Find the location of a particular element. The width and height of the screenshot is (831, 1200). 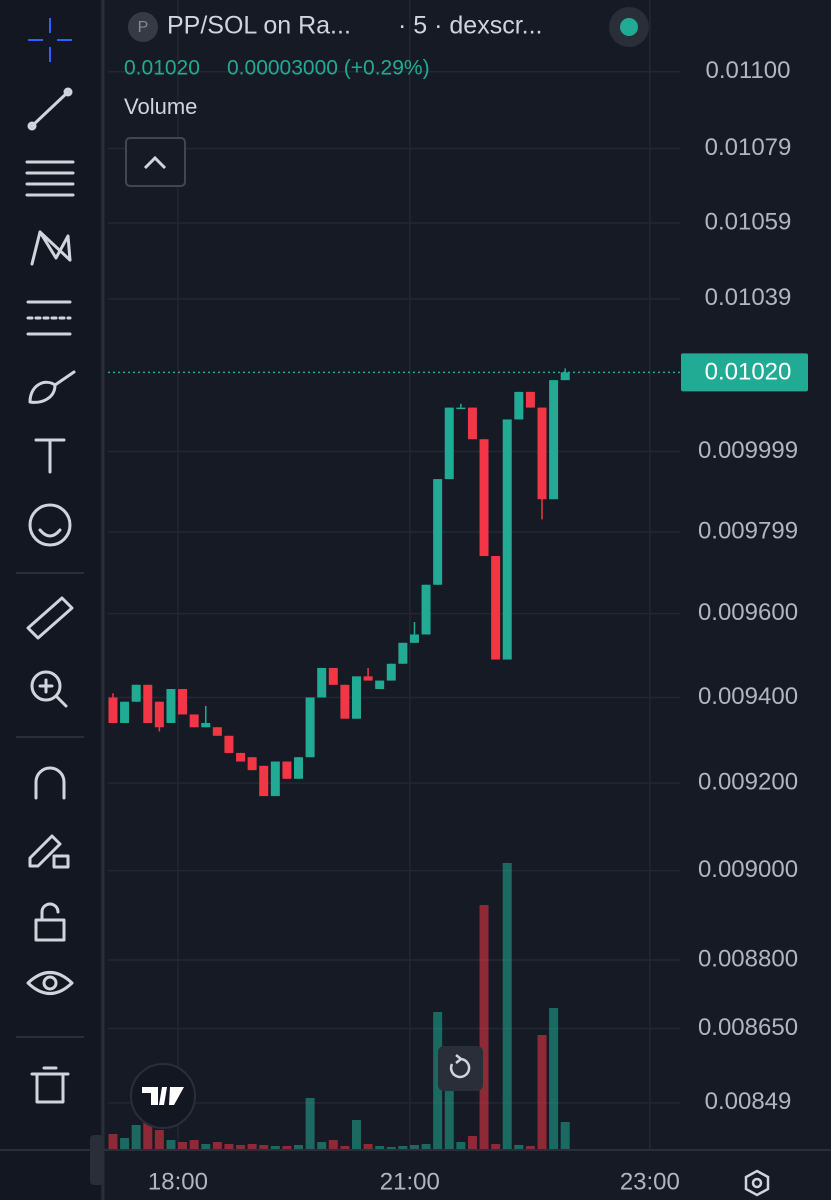

y-tick-label: 0.00849 is located at coordinates (748, 1101).